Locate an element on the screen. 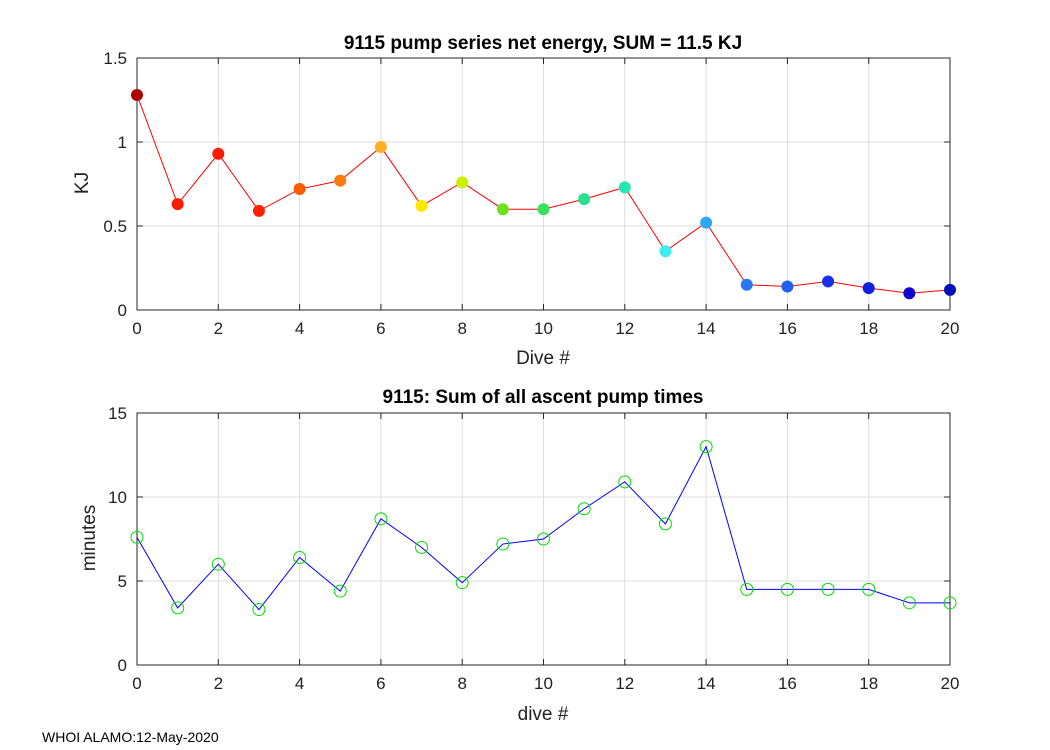 Image resolution: width=1050 pixels, height=750 pixels. pump-time-xtick-label: 14 is located at coordinates (706, 683).